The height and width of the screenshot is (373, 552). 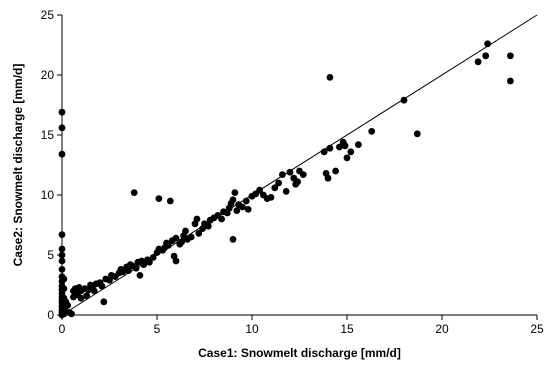 I want to click on x-axis-title: Case1: Snowmelt discharge [mm/d], so click(x=299, y=353).